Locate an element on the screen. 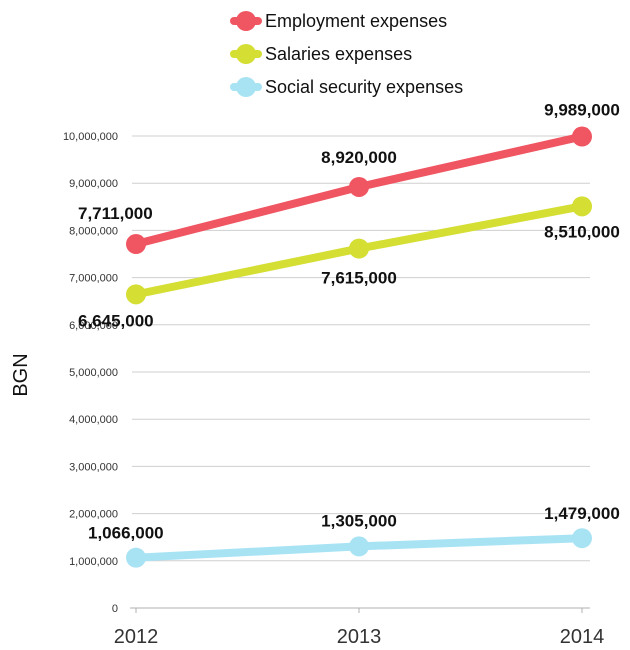  y-tick-label: 6,000,000 is located at coordinates (93, 326).